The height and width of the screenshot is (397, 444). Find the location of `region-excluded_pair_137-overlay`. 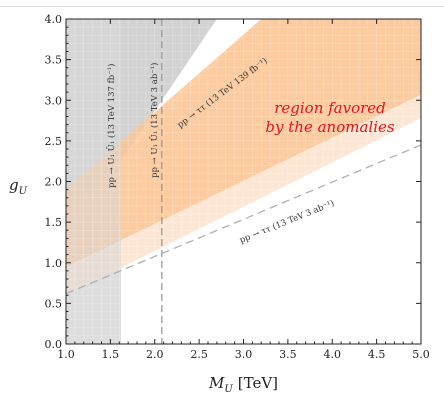

region-excluded_pair_137-overlay is located at coordinates (94, 181).